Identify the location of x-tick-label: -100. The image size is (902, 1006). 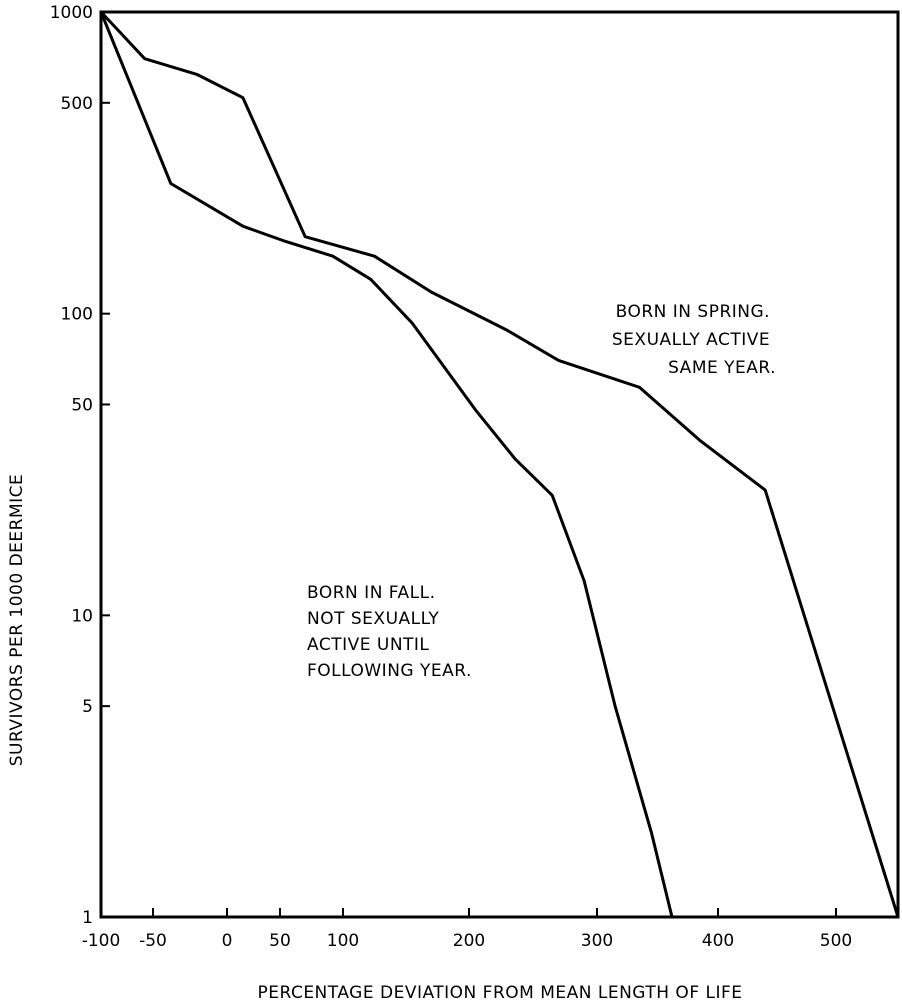
(101, 941).